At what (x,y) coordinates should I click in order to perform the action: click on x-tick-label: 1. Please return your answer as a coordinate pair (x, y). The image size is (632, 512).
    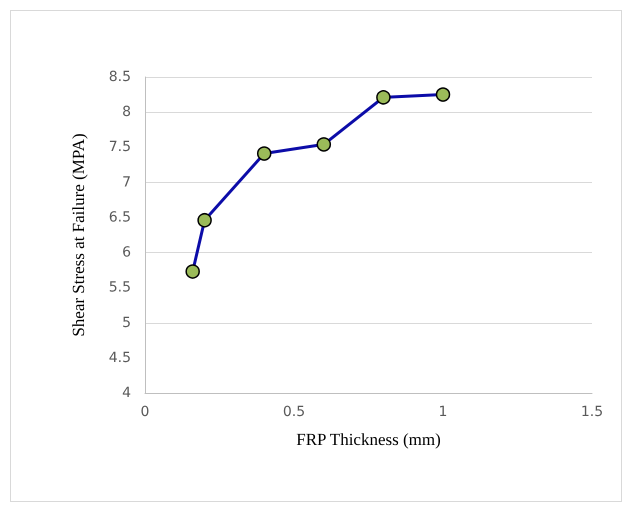
    Looking at the image, I should click on (443, 412).